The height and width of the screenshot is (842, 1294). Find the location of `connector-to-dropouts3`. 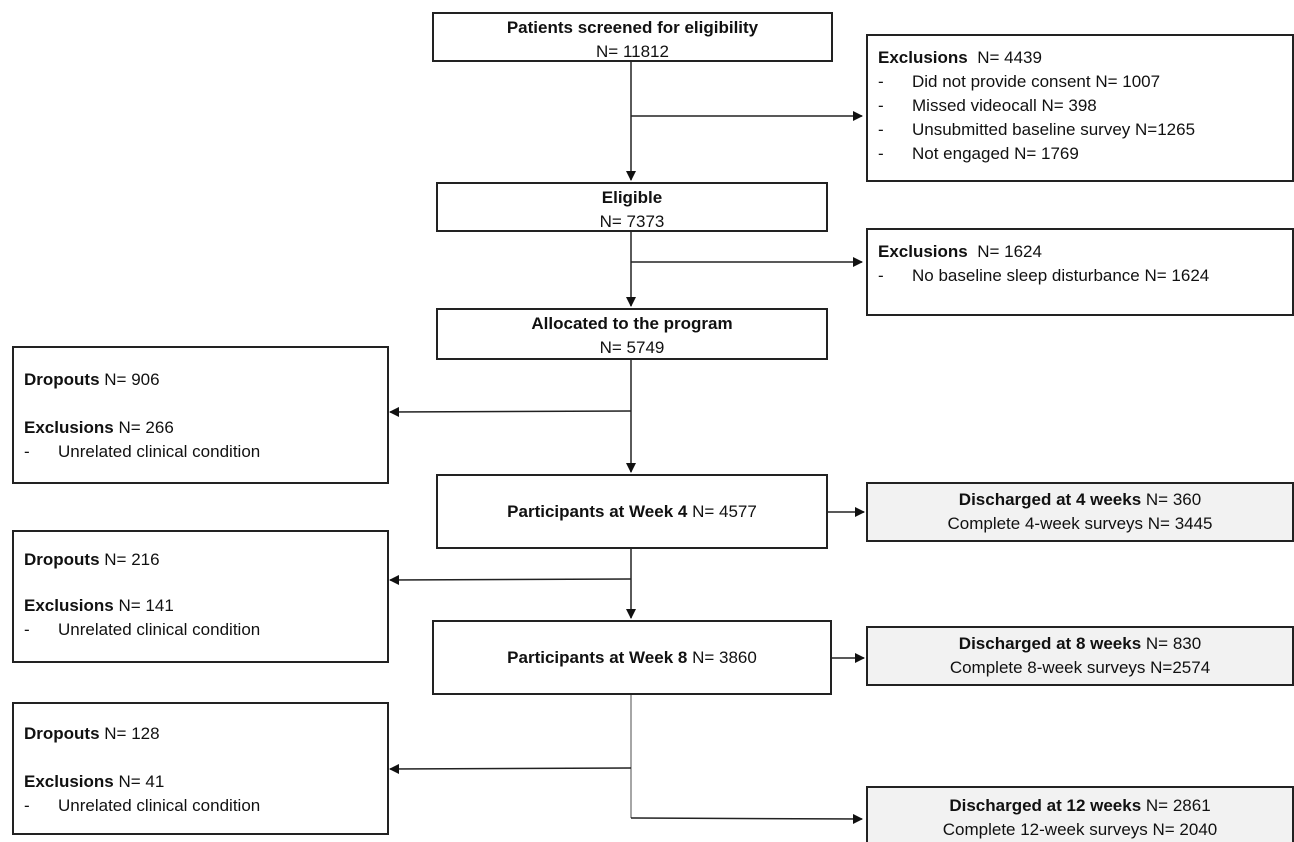

connector-to-dropouts3 is located at coordinates (510, 768).